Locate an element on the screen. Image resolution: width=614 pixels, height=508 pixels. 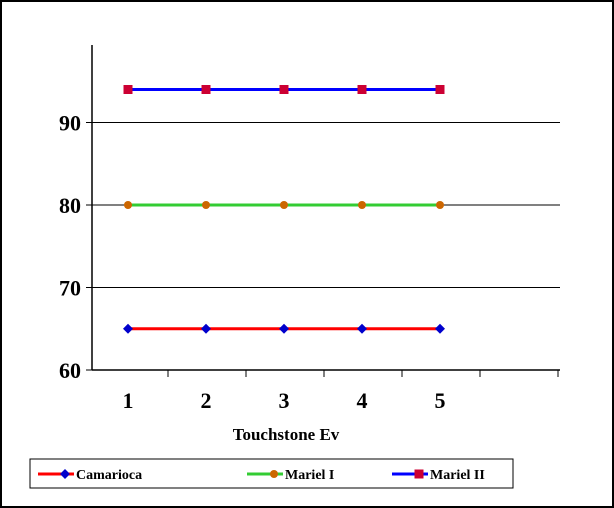
y-tick-label-70: 70 is located at coordinates (70, 288).